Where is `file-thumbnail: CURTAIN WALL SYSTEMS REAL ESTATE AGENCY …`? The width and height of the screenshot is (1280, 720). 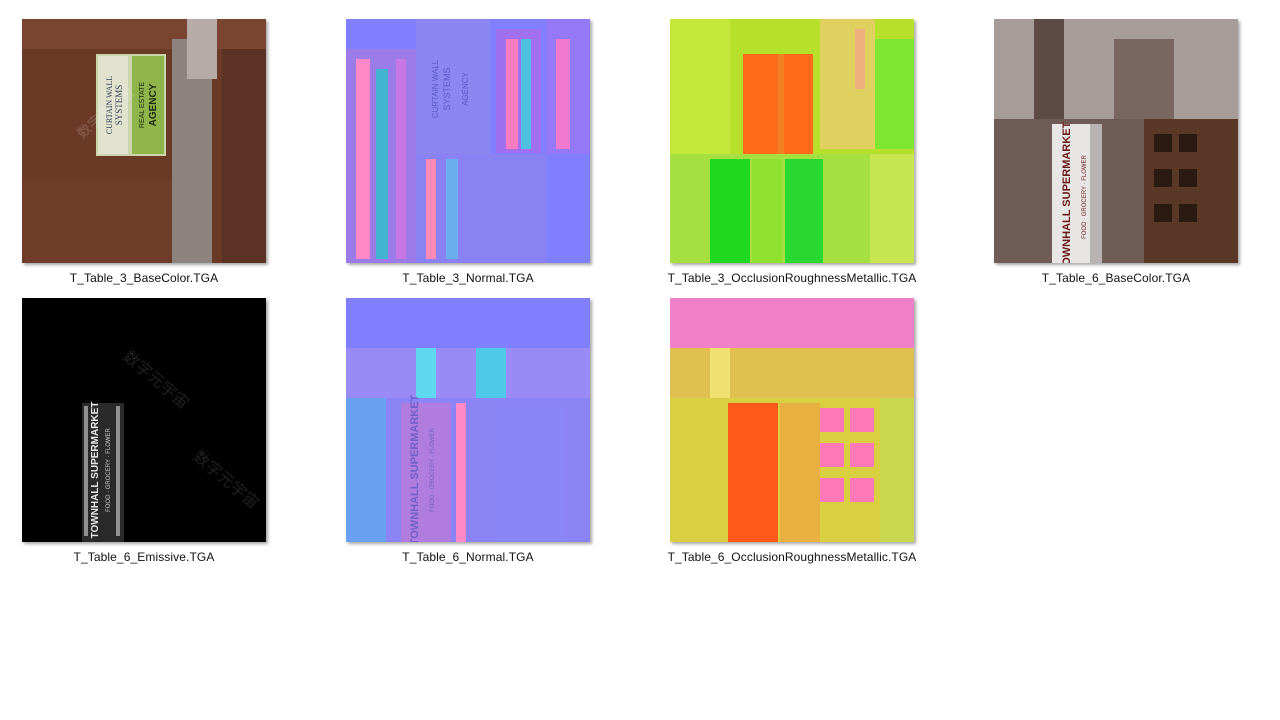 file-thumbnail: CURTAIN WALL SYSTEMS REAL ESTATE AGENCY … is located at coordinates (144, 141).